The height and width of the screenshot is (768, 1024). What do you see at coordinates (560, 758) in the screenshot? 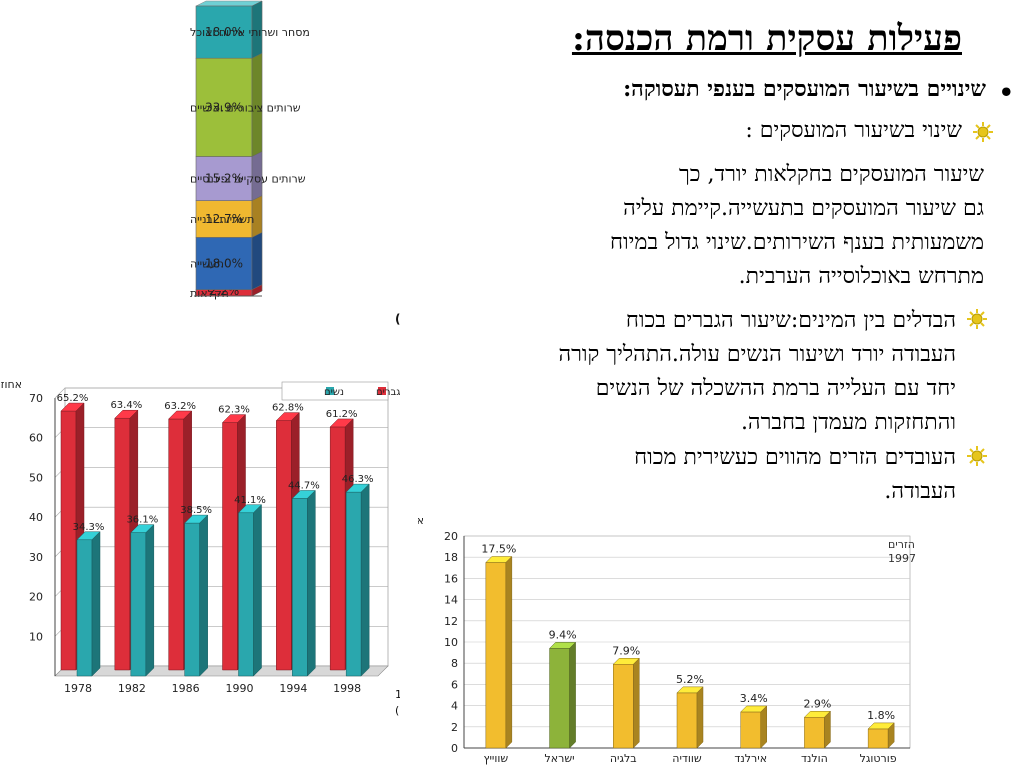
I see `country-tick-label: ישראל` at bounding box center [560, 758].